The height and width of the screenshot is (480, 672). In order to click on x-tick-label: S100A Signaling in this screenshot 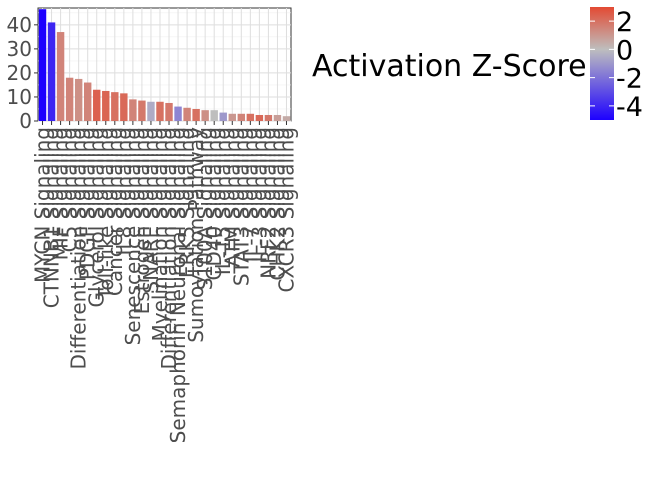, I will do `click(205, 208)`.